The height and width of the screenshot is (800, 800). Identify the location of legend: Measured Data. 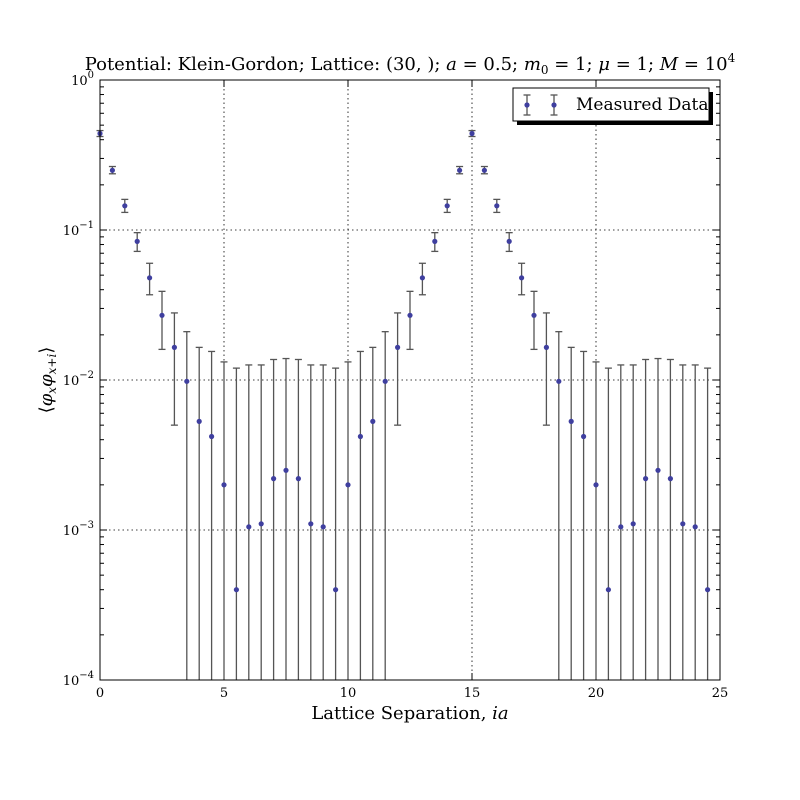
(612, 106).